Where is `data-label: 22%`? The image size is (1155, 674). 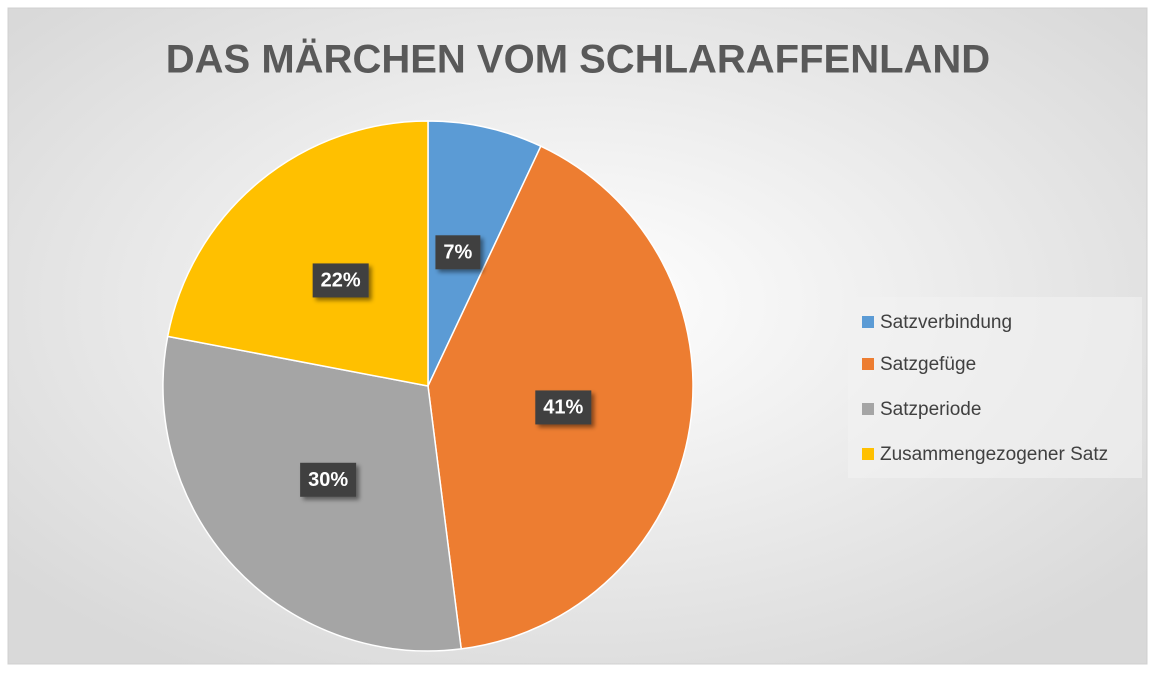 data-label: 22% is located at coordinates (341, 281).